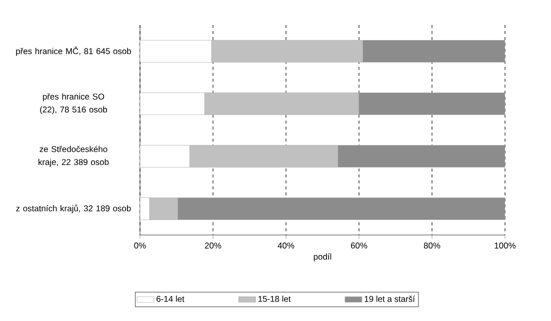  Describe the element at coordinates (359, 245) in the screenshot. I see `x-tick-label: 60%` at that location.